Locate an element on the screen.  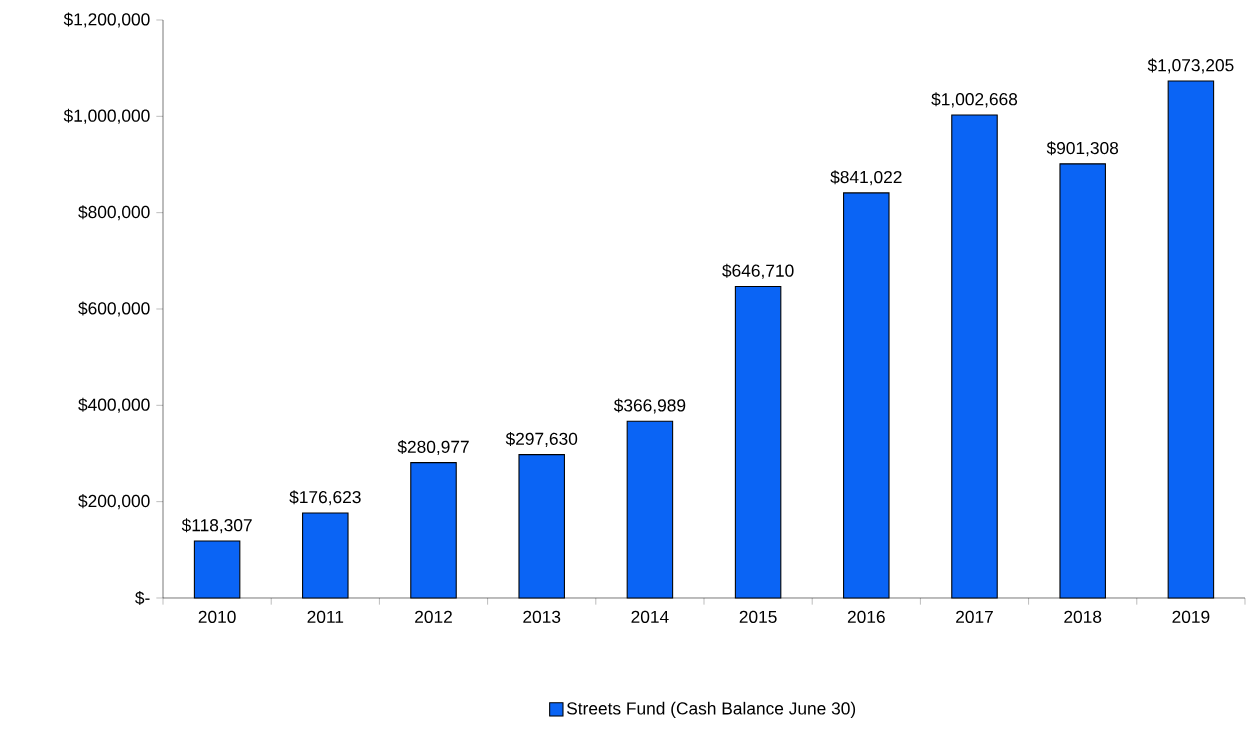
x-tick-label: 2017 is located at coordinates (974, 616).